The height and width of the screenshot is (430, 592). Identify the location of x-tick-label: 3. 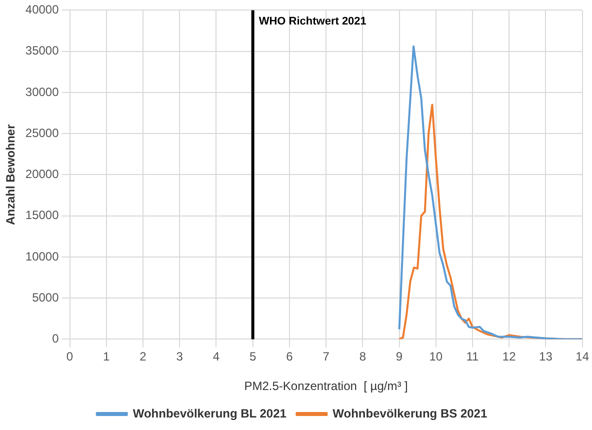
(180, 357).